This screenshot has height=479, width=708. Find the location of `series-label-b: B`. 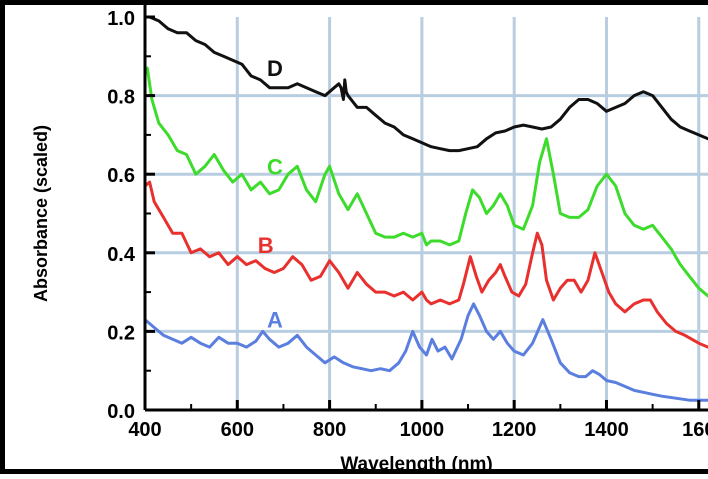

series-label-b: B is located at coordinates (266, 245).